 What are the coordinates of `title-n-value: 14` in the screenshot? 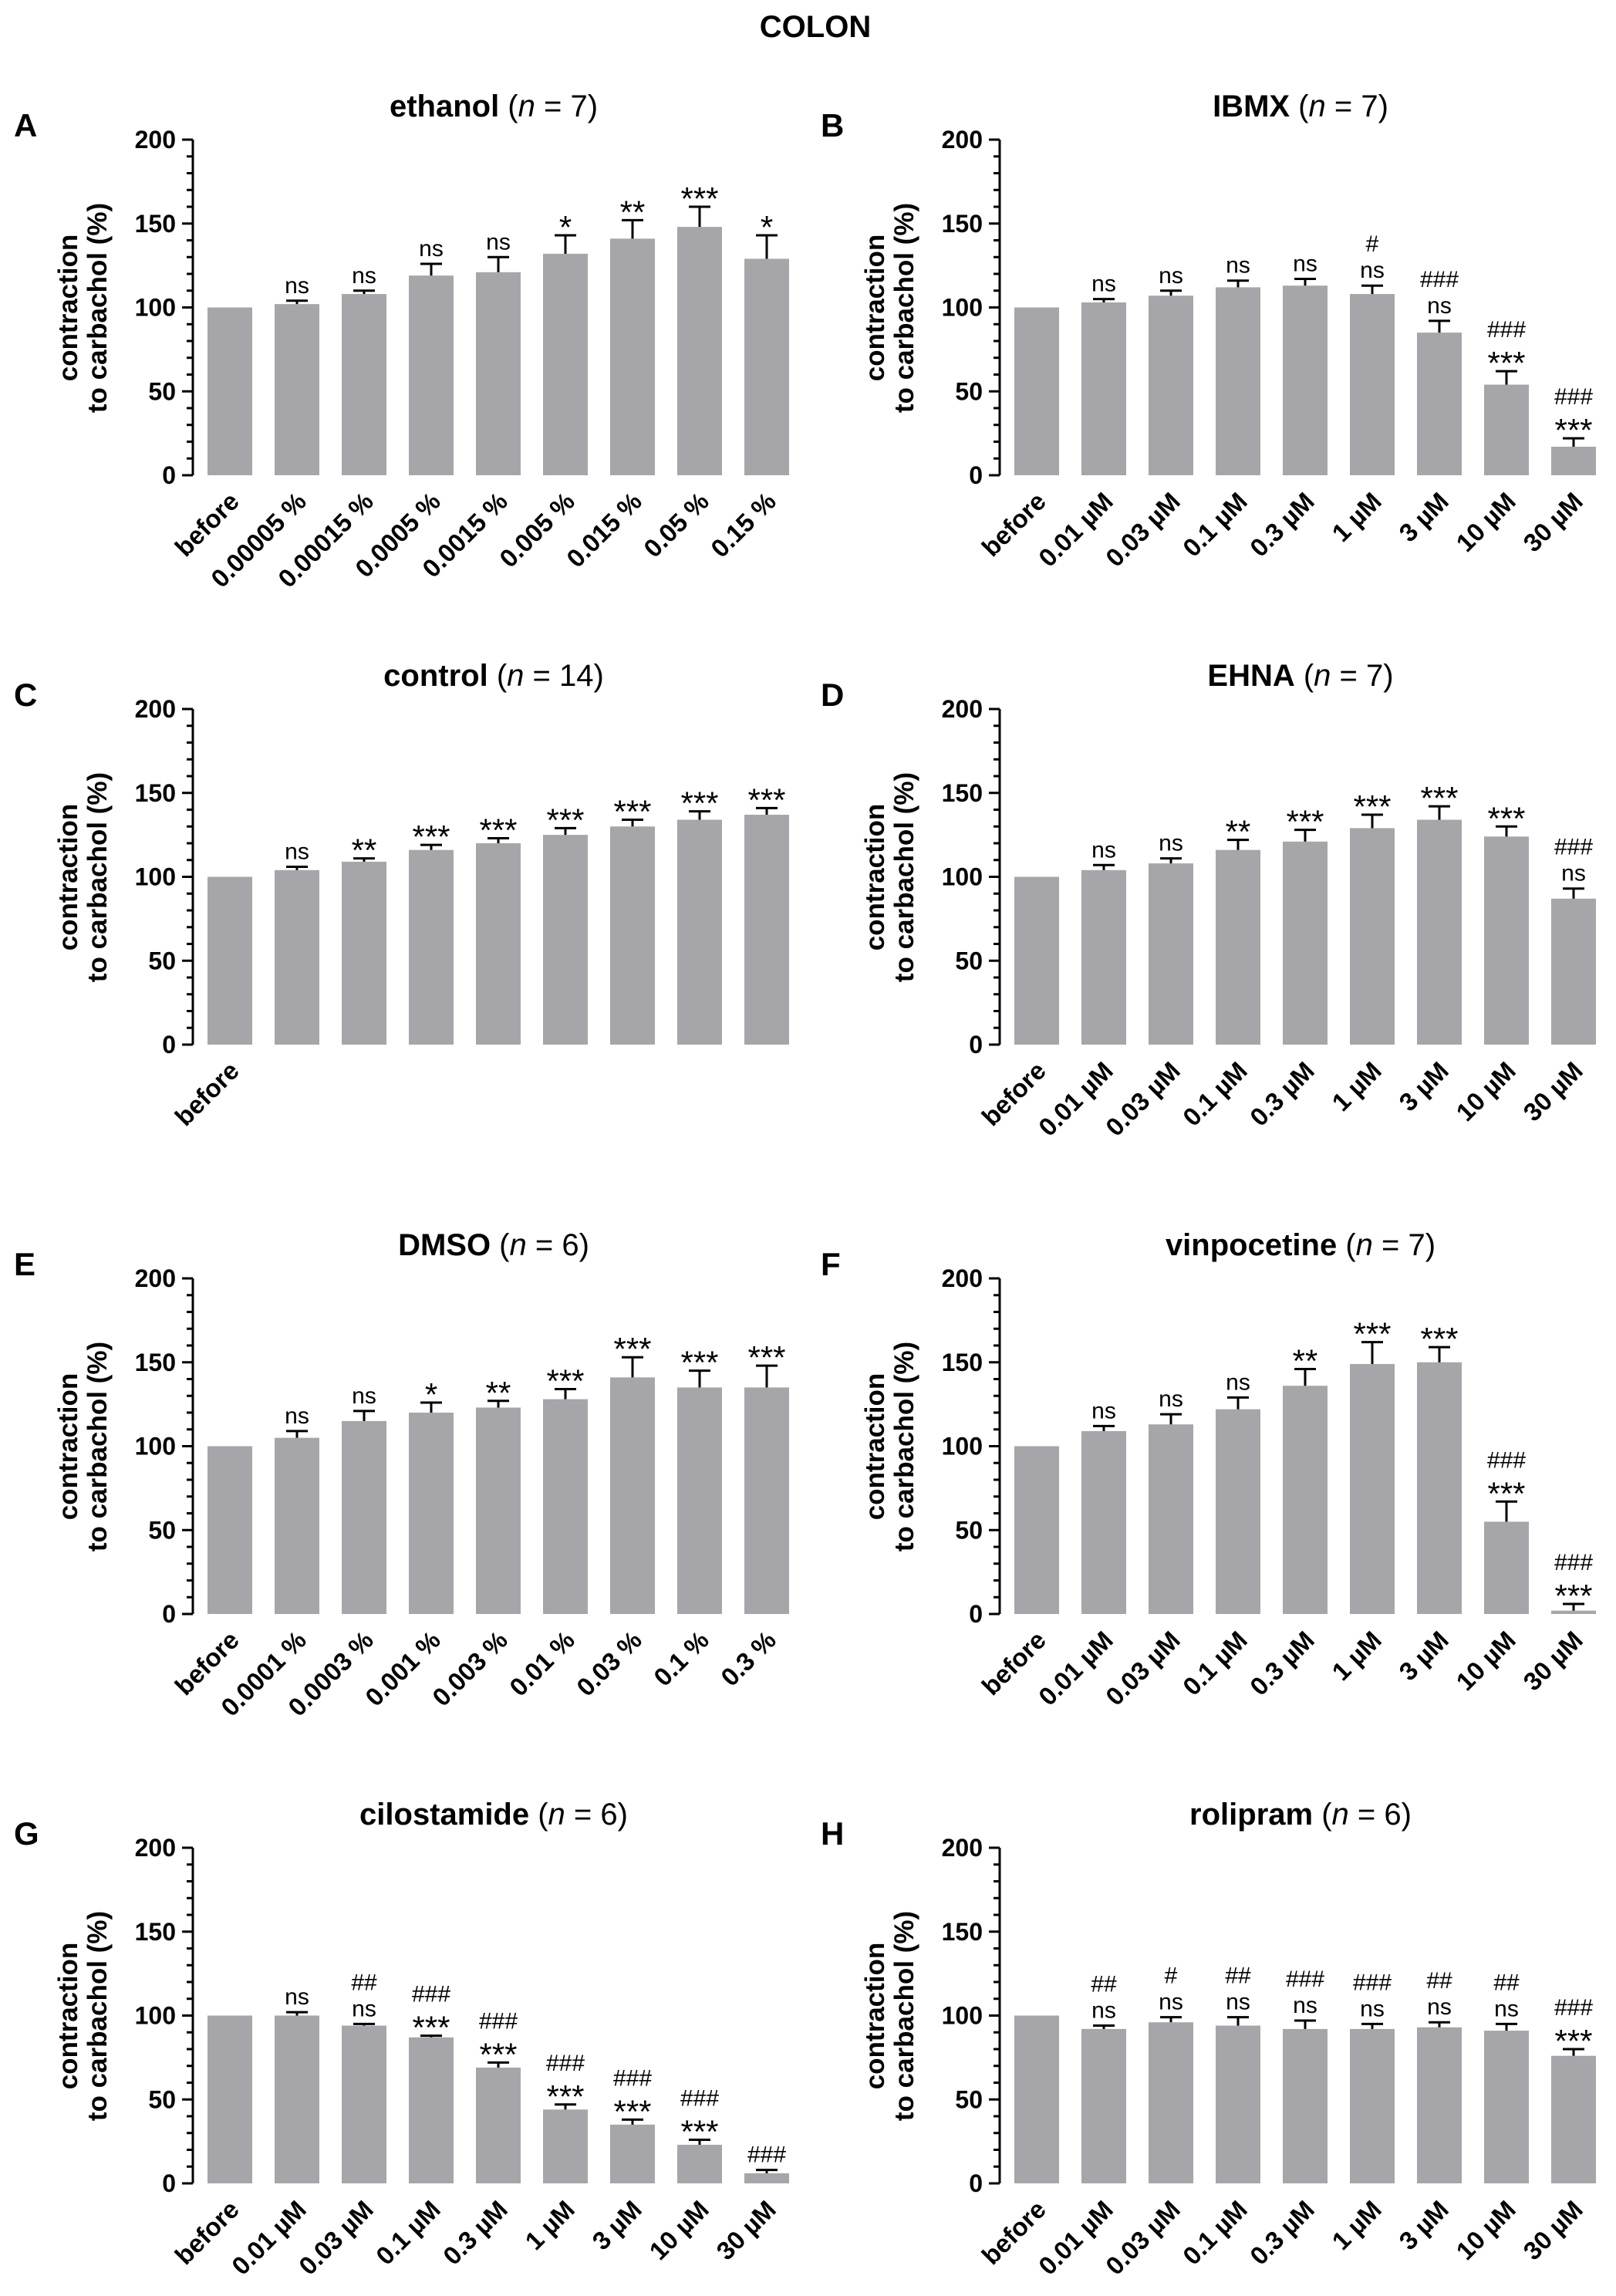 It's located at (576, 676).